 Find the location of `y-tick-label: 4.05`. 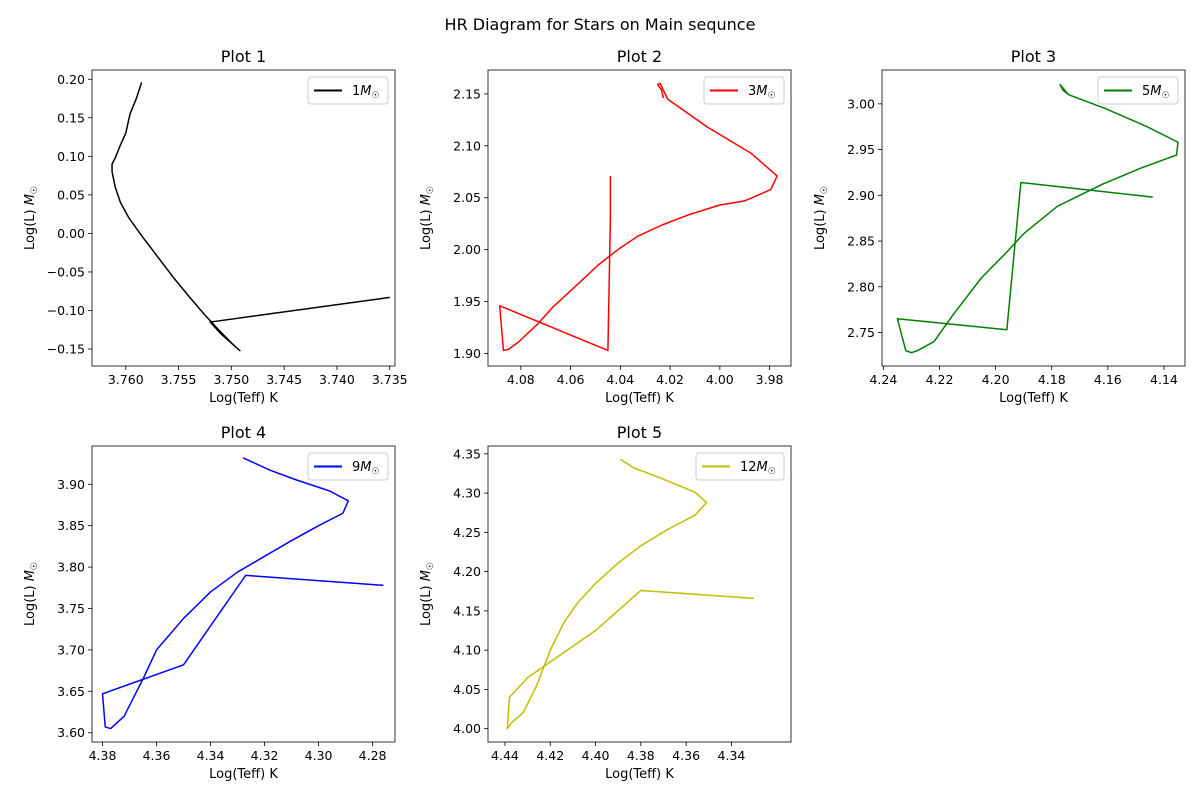

y-tick-label: 4.05 is located at coordinates (467, 689).